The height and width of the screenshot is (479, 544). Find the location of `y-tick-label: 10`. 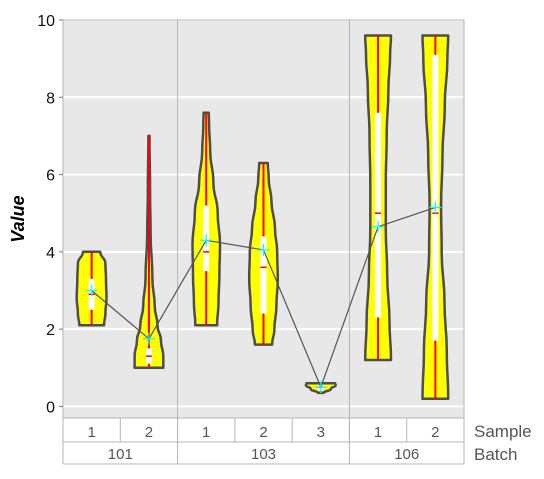

y-tick-label: 10 is located at coordinates (46, 21).